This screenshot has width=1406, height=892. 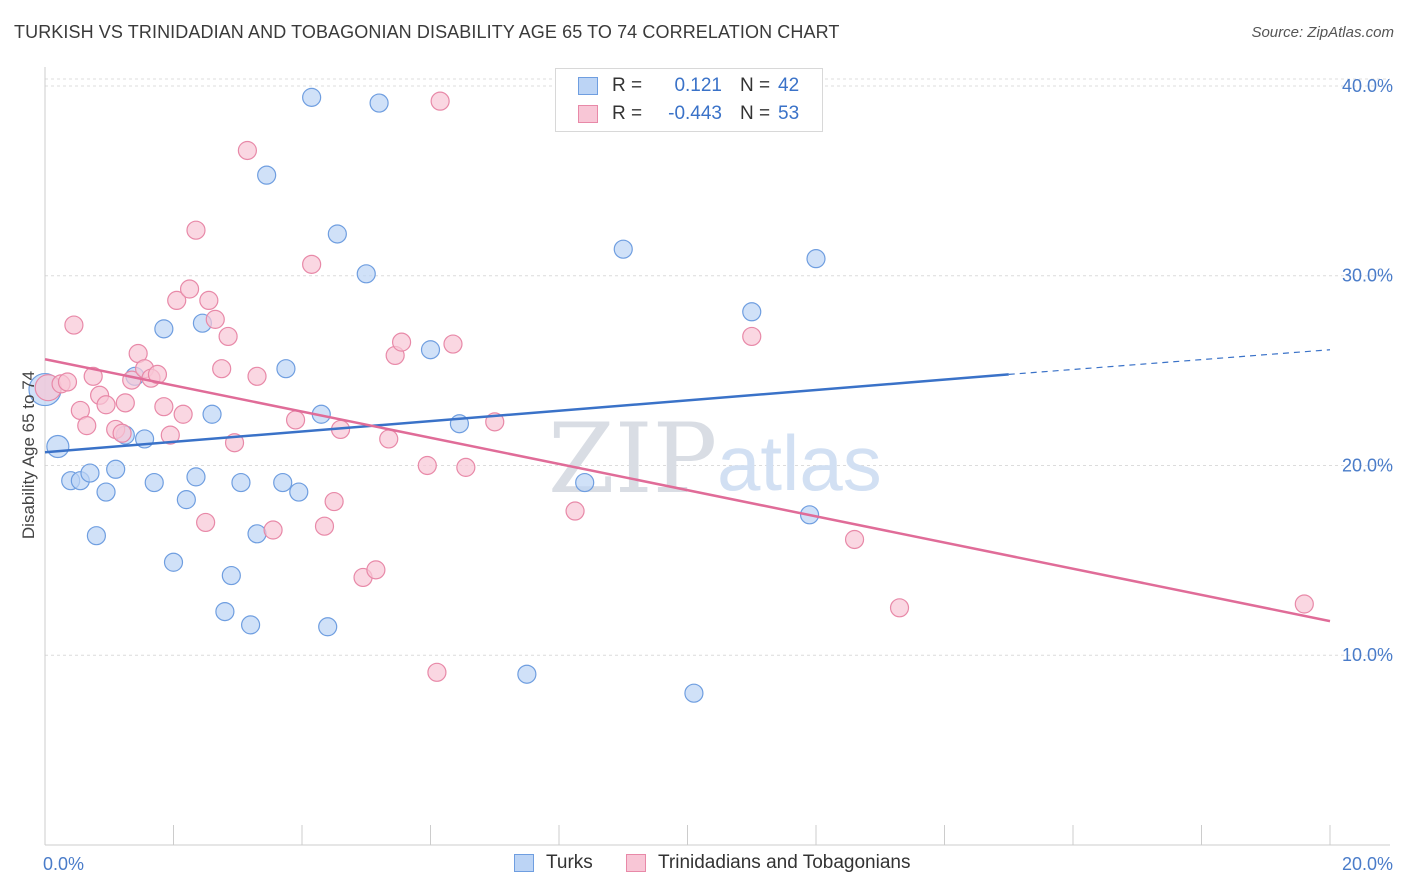 I want to click on x-tick-label: 20.0%, so click(x=1367, y=864).